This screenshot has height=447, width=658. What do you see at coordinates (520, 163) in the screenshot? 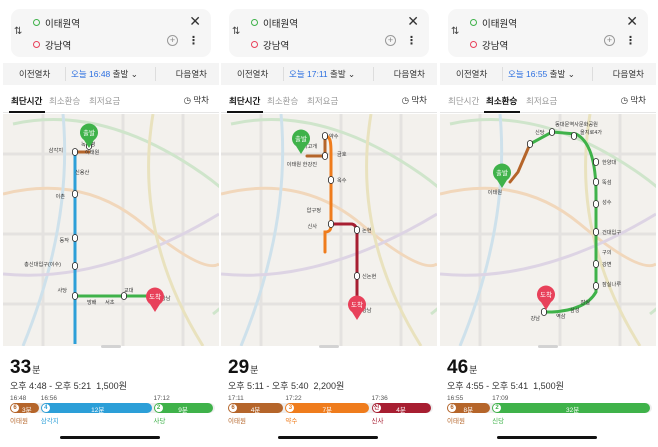
I see `route-path-line6` at bounding box center [520, 163].